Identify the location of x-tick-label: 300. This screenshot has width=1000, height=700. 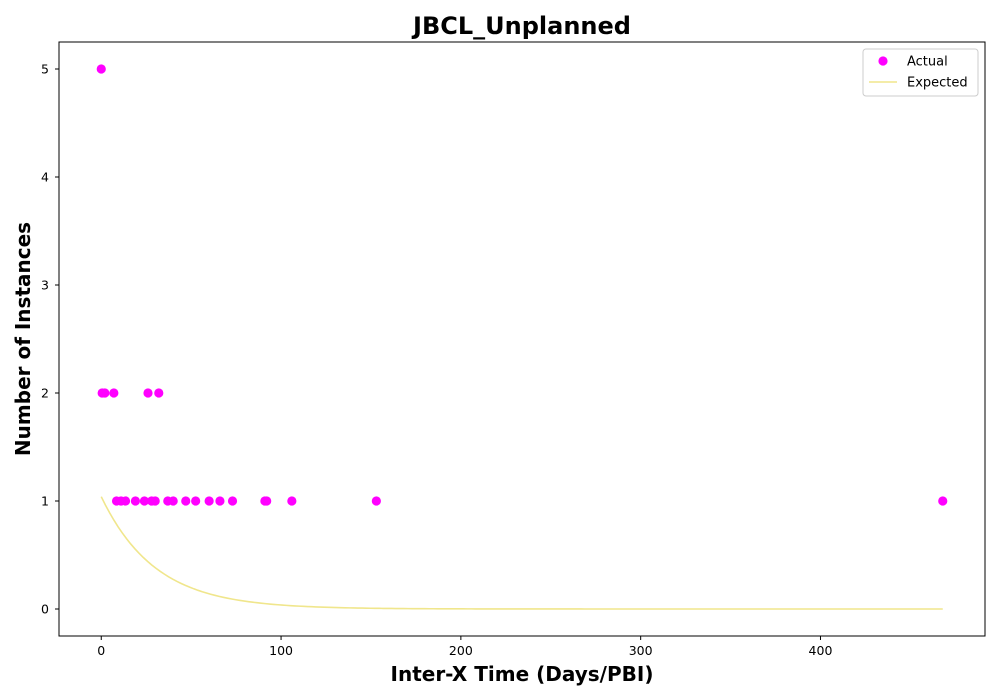
(641, 650).